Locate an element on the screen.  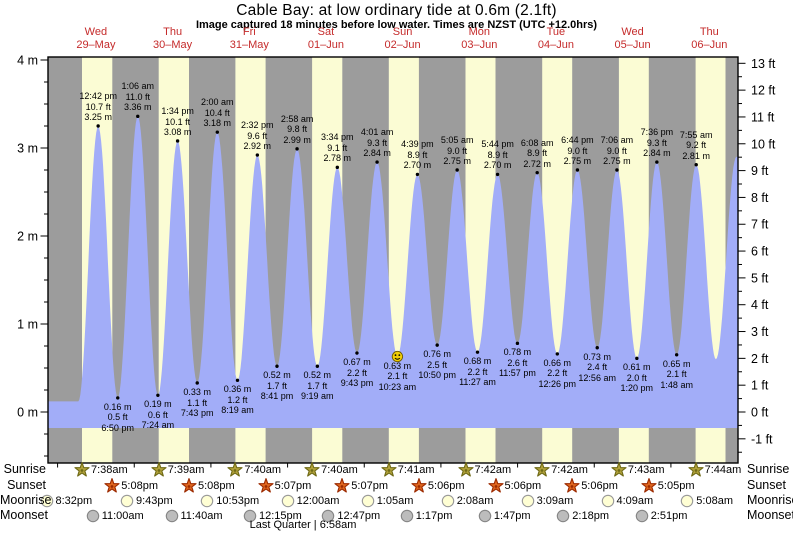
y-axis-label-m: 0 m is located at coordinates (27, 413).